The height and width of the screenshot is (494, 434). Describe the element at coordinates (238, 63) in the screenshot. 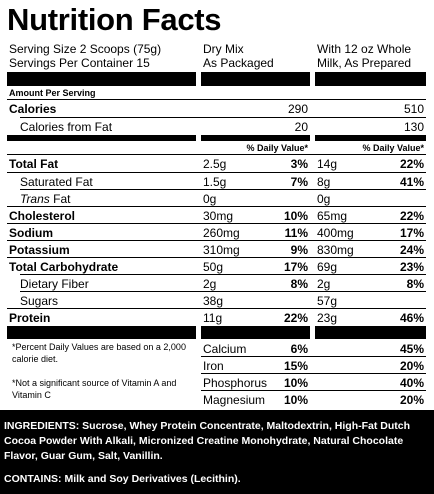

I see `dry-mix-header-2: As Packaged` at that location.